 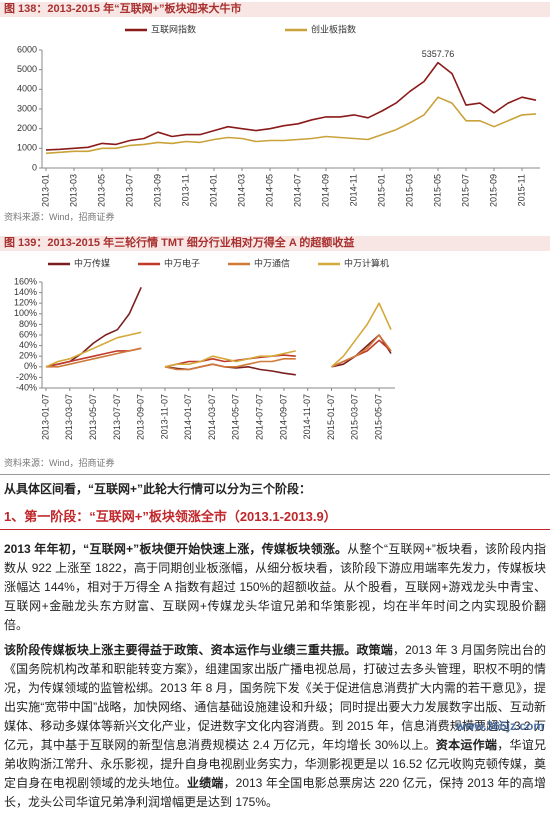 I want to click on y-tick-label: 0, so click(x=34, y=167).